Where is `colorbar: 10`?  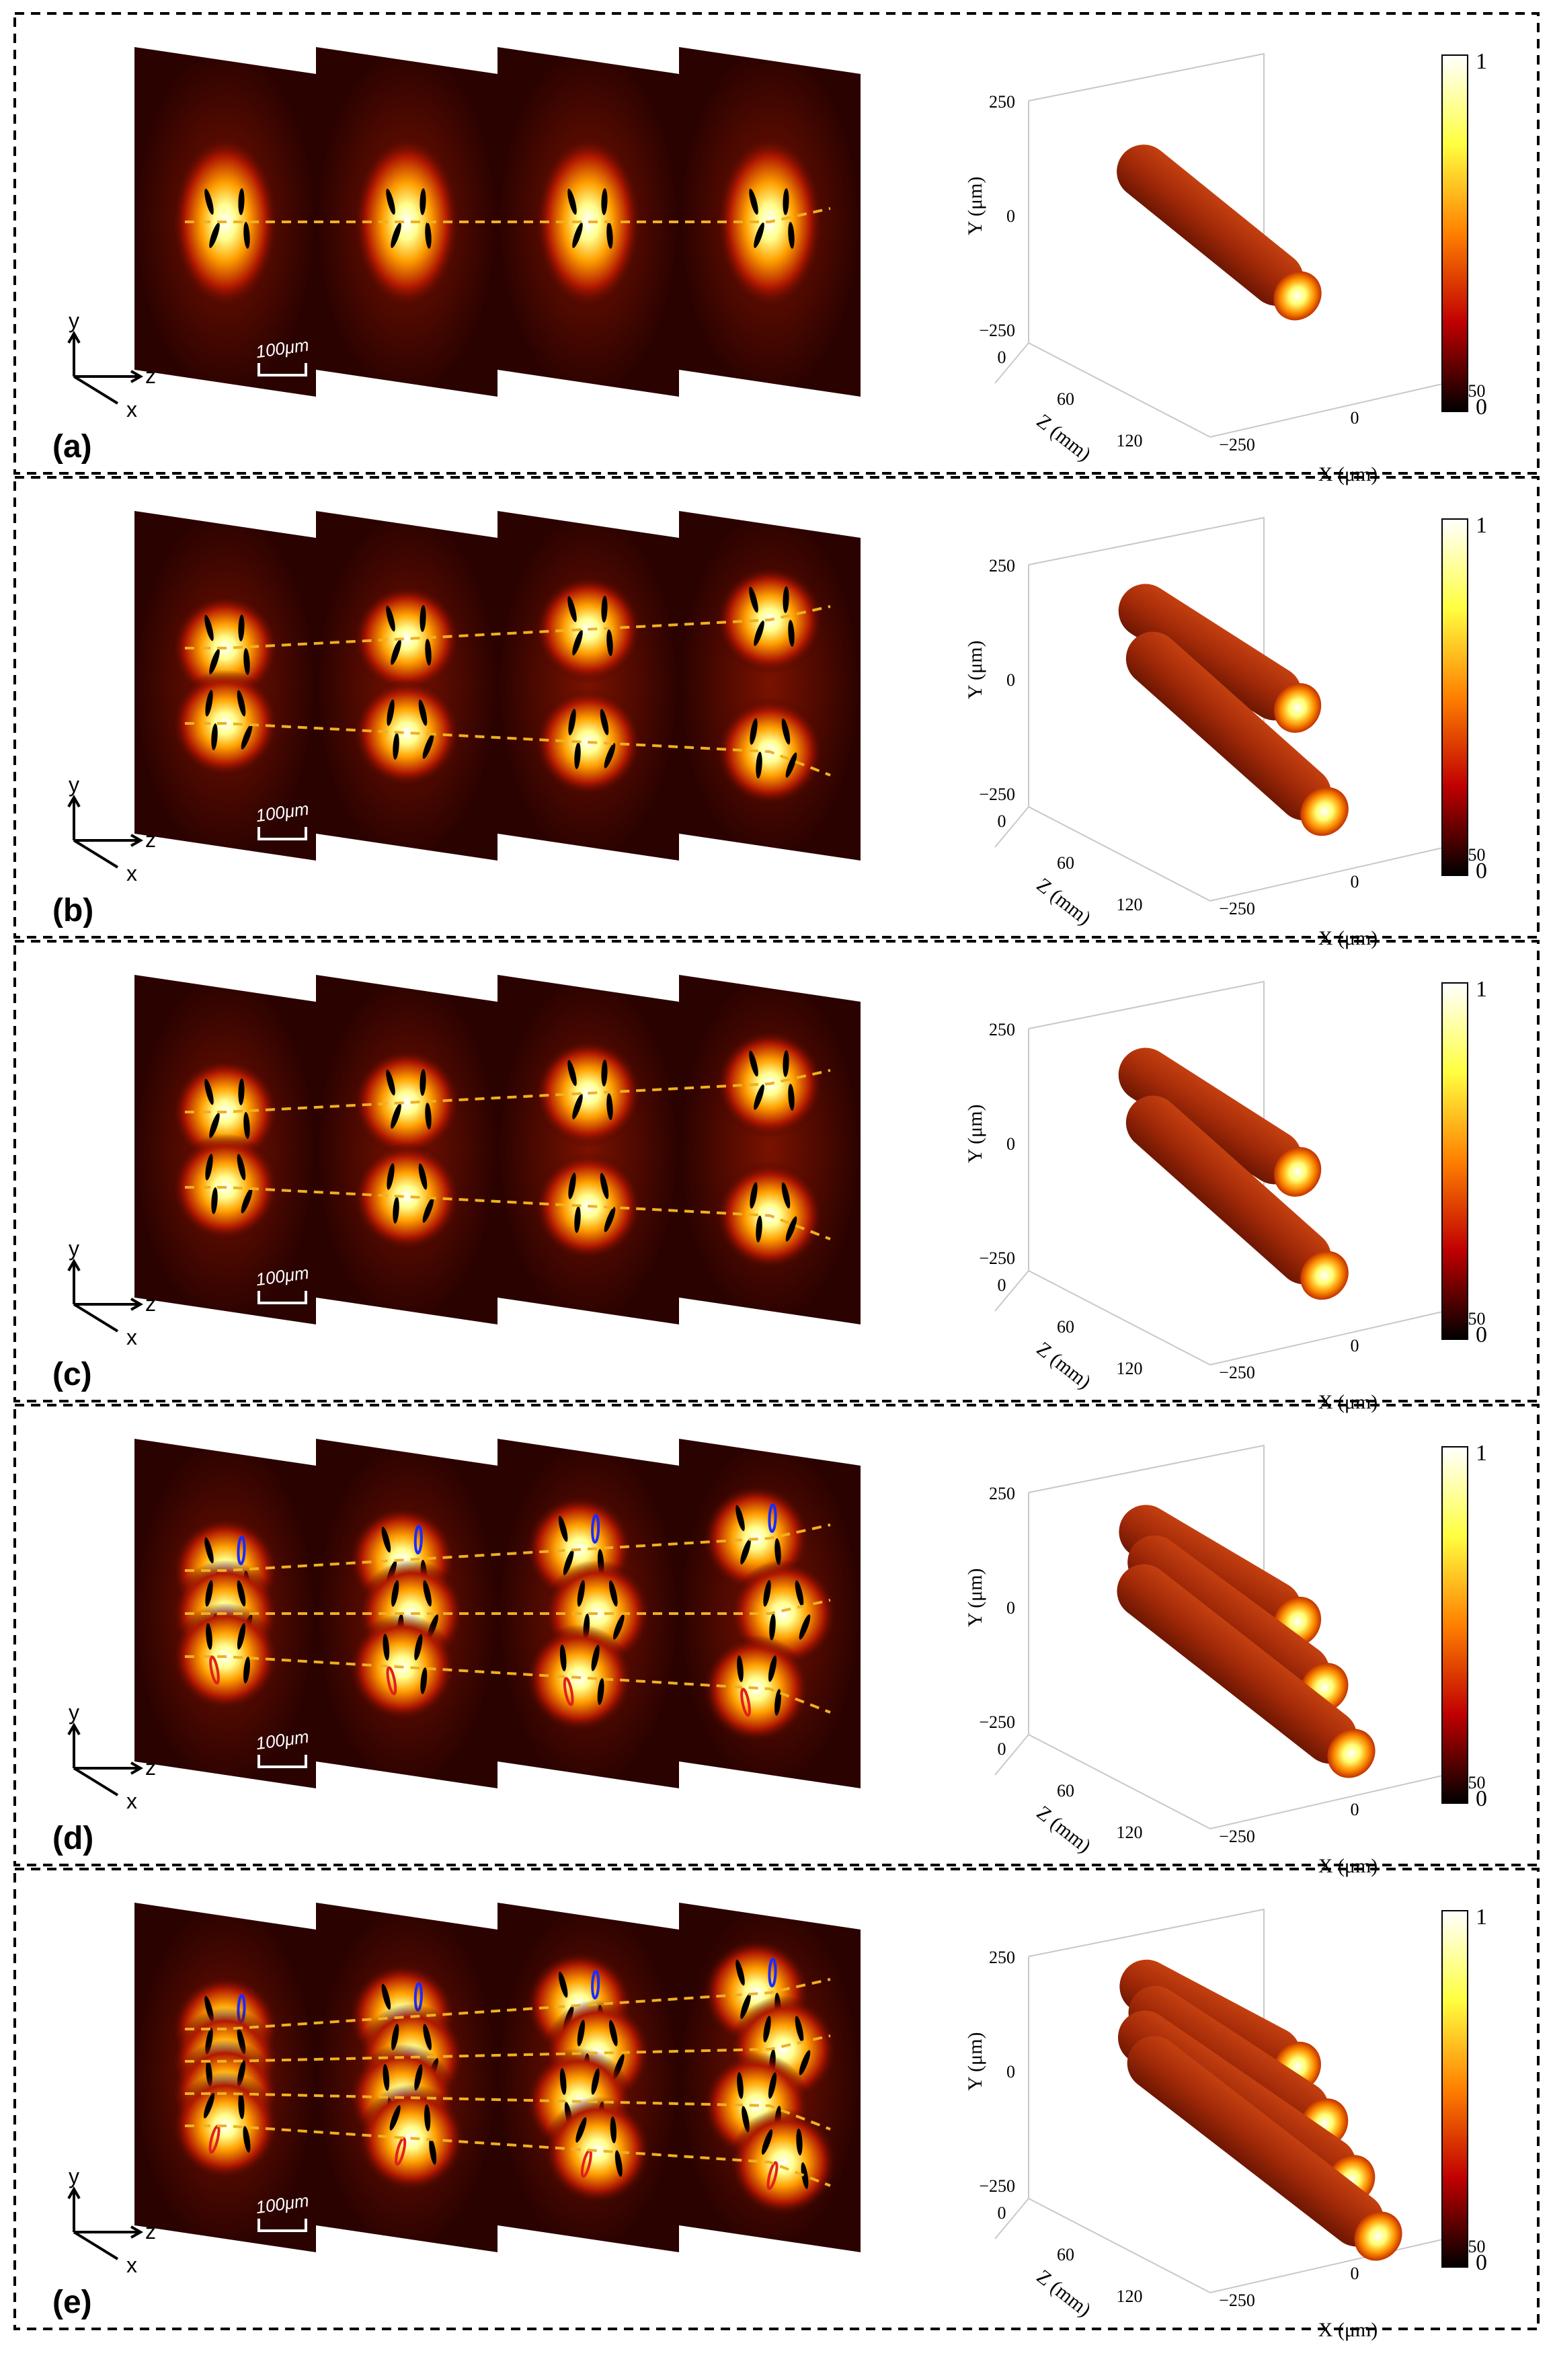
colorbar: 10 is located at coordinates (1464, 1162).